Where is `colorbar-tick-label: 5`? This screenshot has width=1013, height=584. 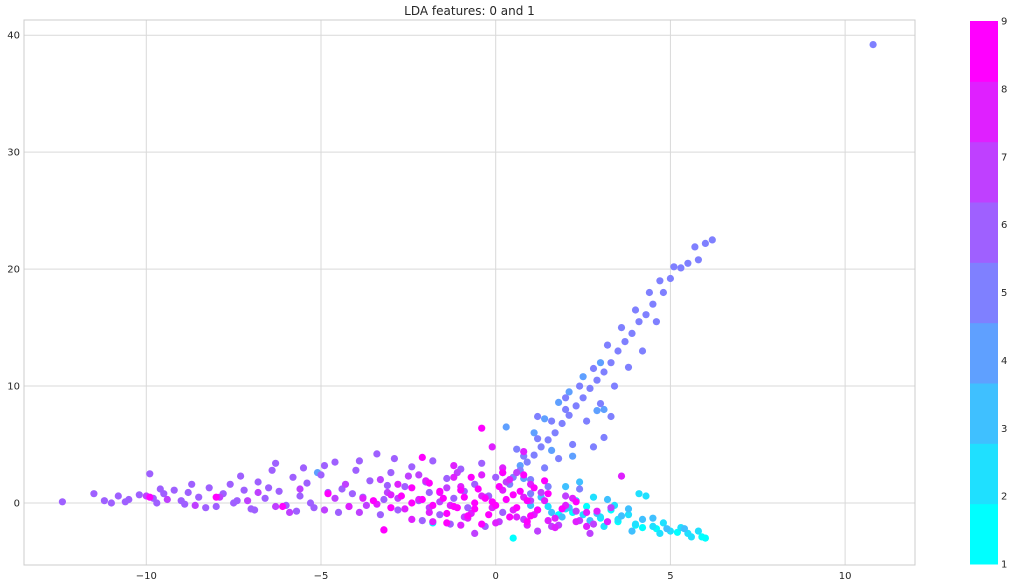 colorbar-tick-label: 5 is located at coordinates (1004, 293).